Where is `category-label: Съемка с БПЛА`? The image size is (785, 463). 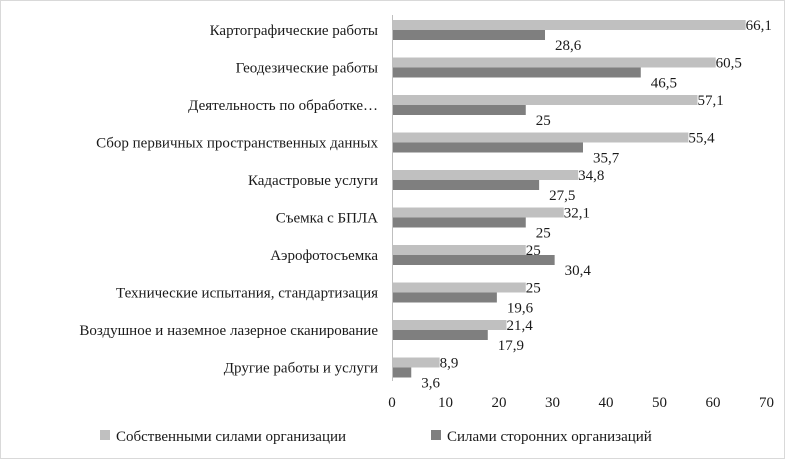 category-label: Съемка с БПЛА is located at coordinates (327, 219).